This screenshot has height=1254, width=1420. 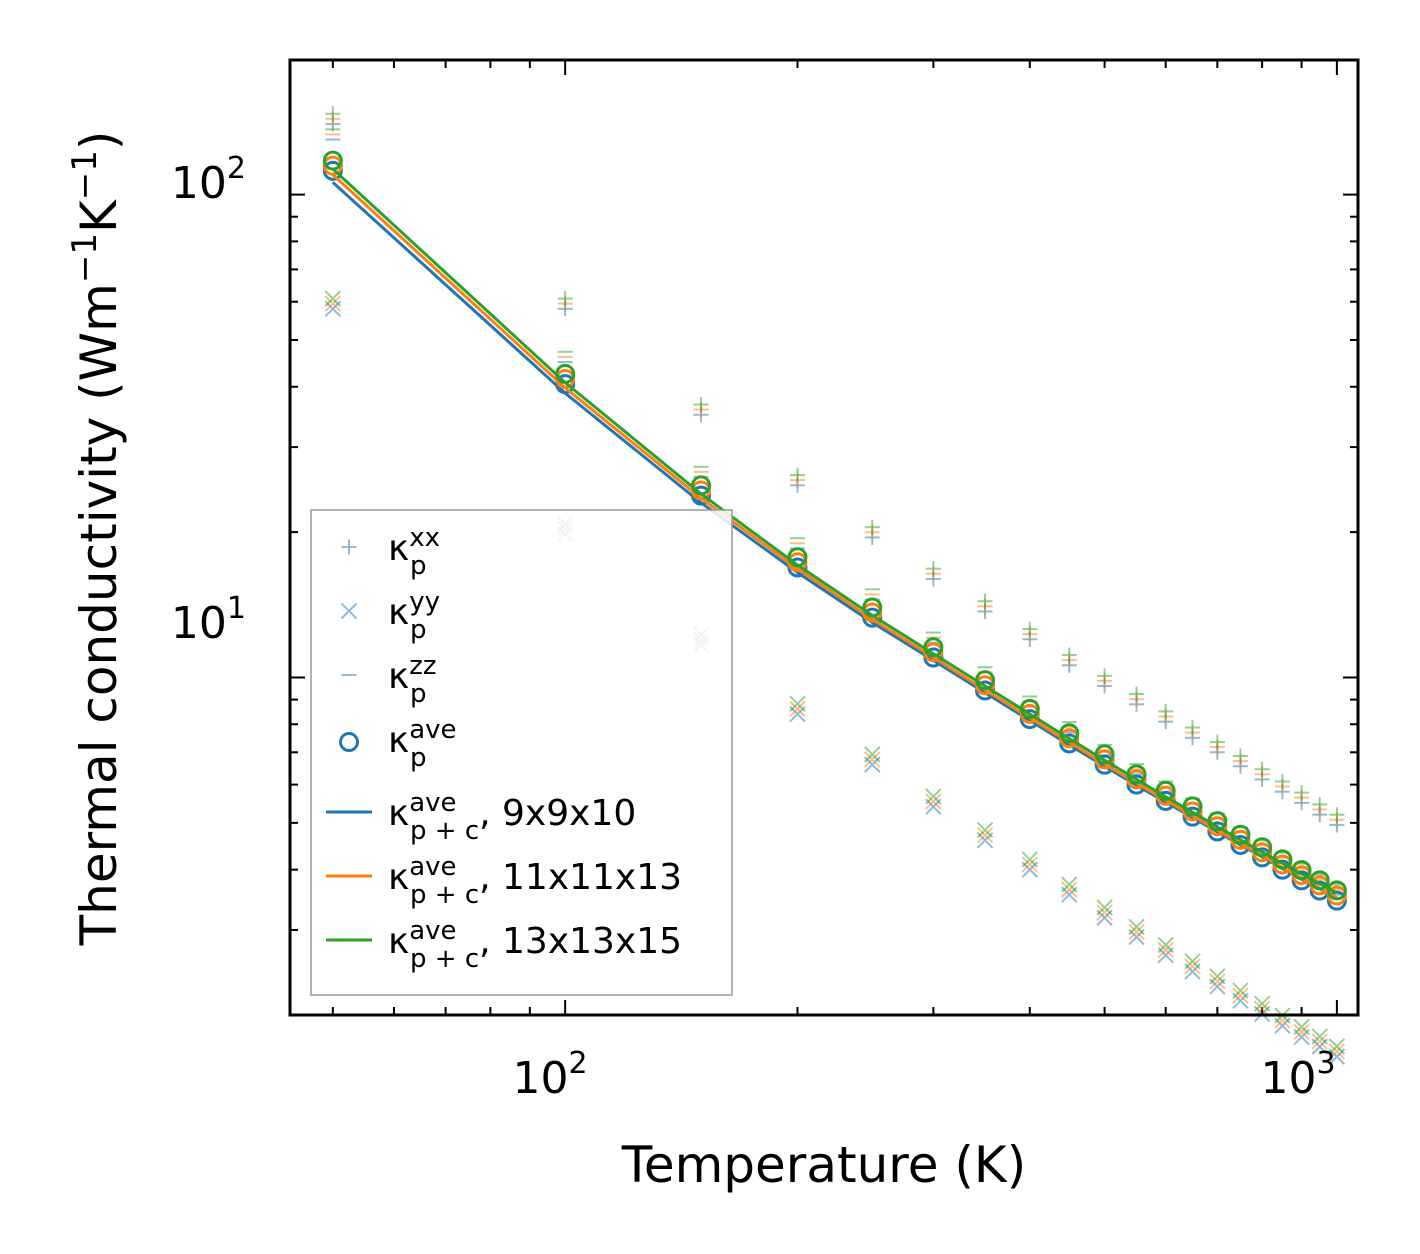 I want to click on legend-label-kp-xx: κxx p, so click(x=414, y=552).